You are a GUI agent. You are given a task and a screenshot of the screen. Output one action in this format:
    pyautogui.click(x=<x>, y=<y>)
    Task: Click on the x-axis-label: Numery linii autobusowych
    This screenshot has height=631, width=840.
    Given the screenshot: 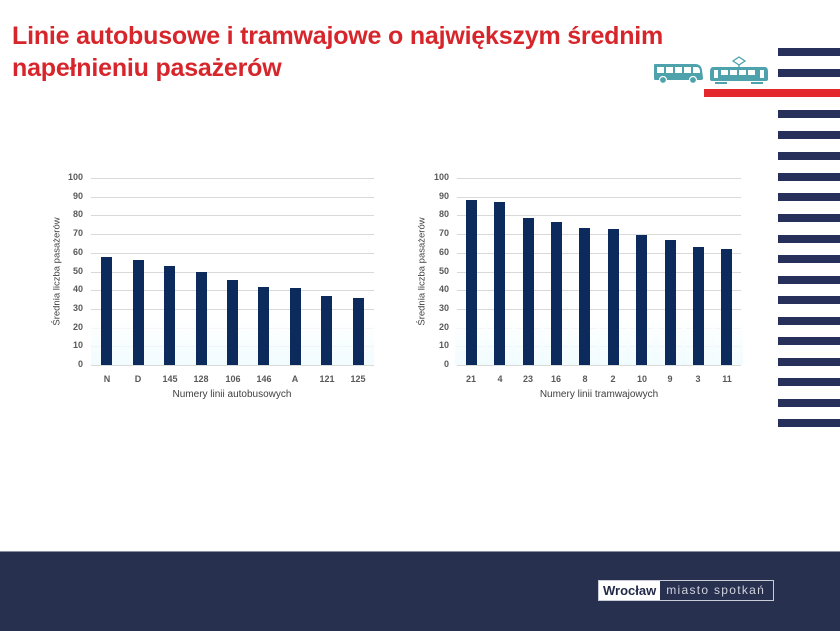 What is the action you would take?
    pyautogui.click(x=232, y=394)
    